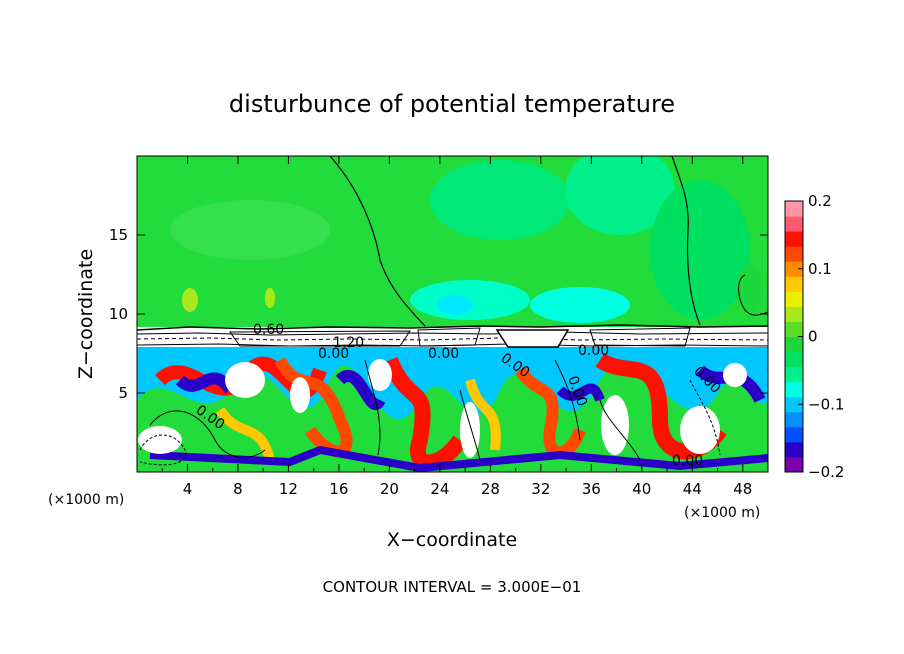 Image resolution: width=904 pixels, height=654 pixels. Describe the element at coordinates (86, 314) in the screenshot. I see `y-axis-title: Z−coordinate` at that location.